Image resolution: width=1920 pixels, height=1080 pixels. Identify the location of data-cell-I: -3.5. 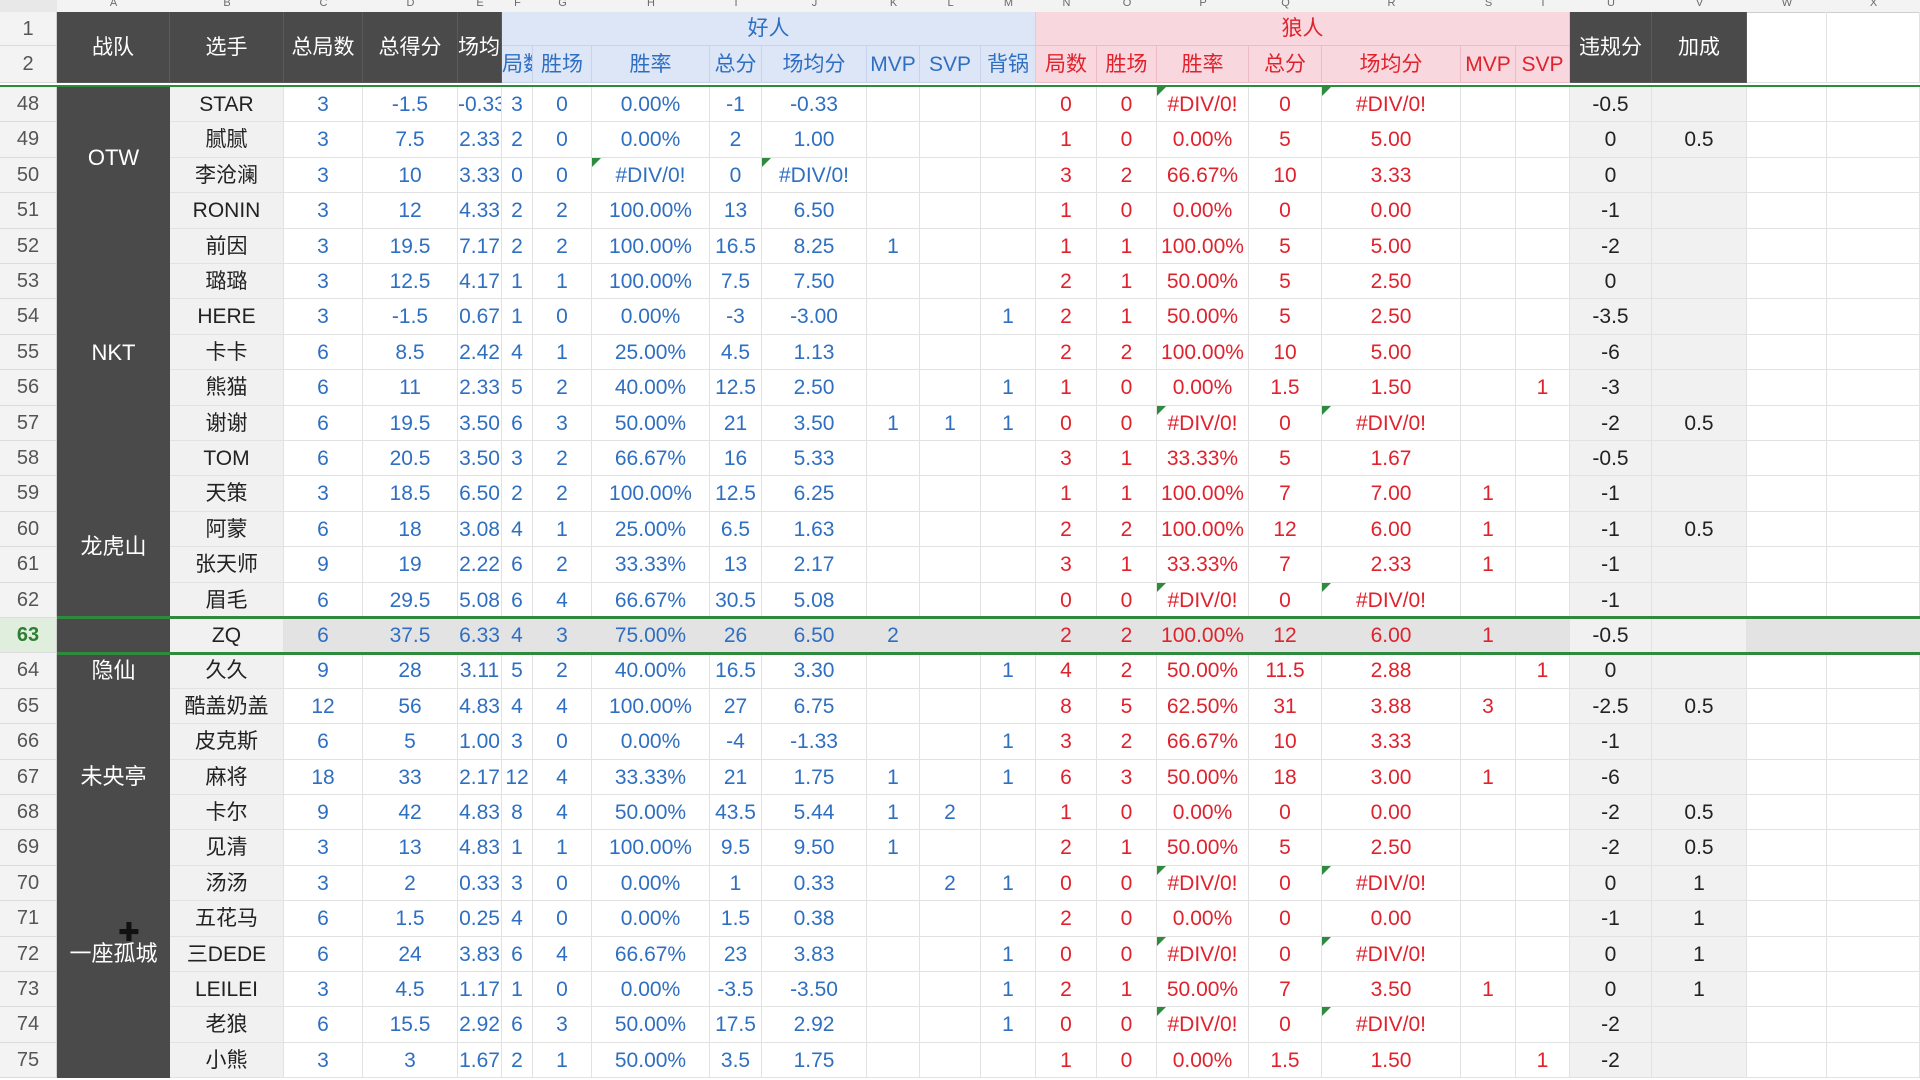
(736, 990).